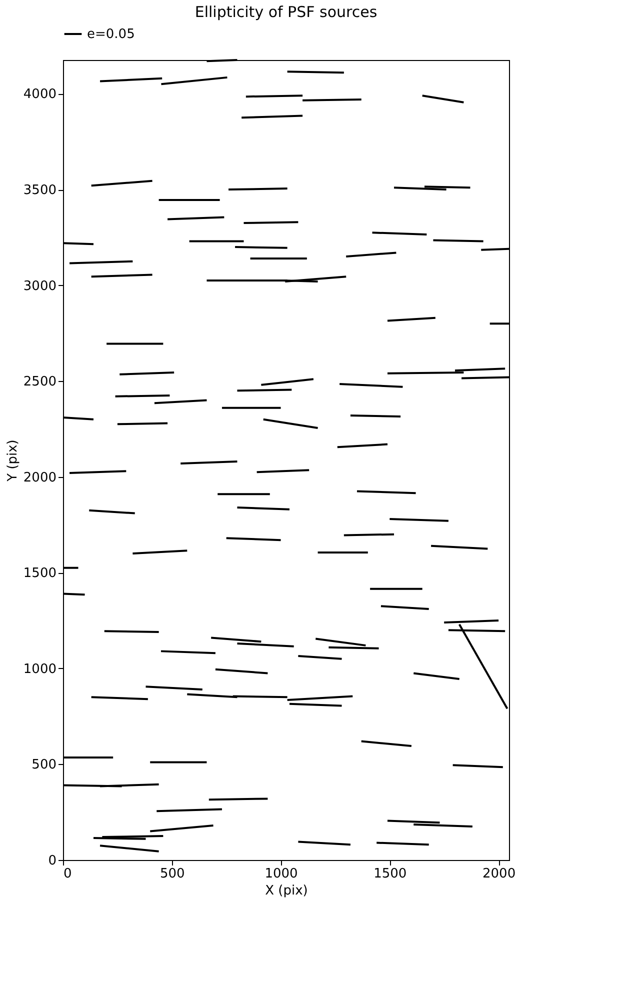 The width and height of the screenshot is (637, 1000). I want to click on y-tick-label: 3500, so click(39, 190).